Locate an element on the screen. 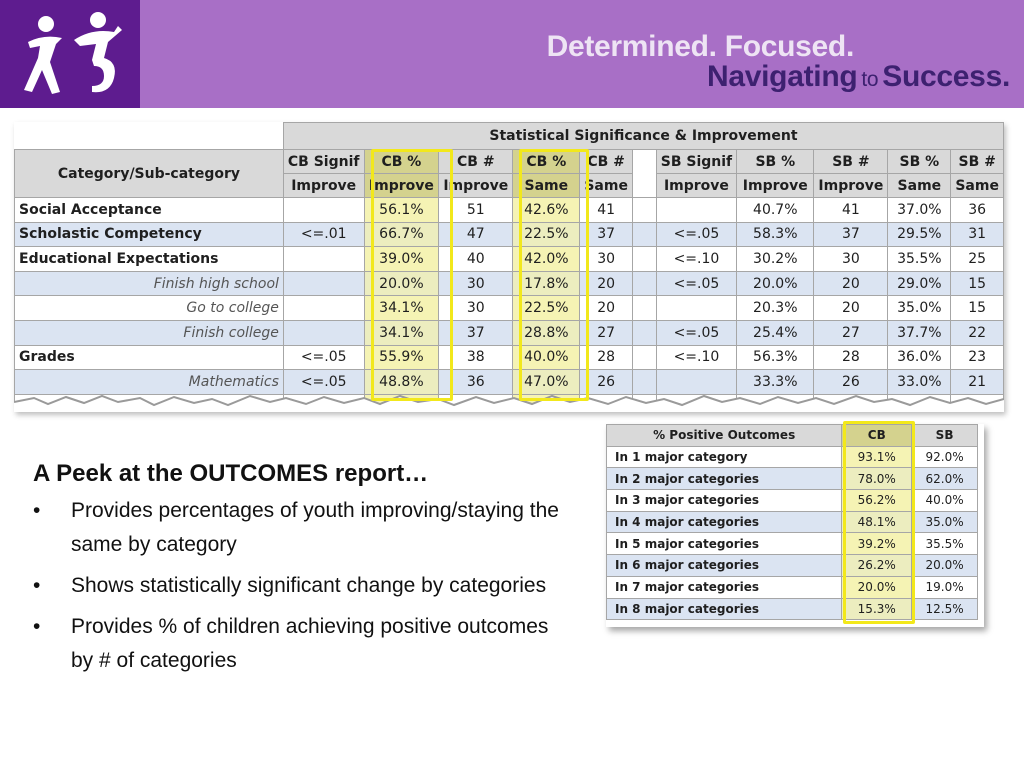  cb-cell: 34.1% is located at coordinates (401, 332).